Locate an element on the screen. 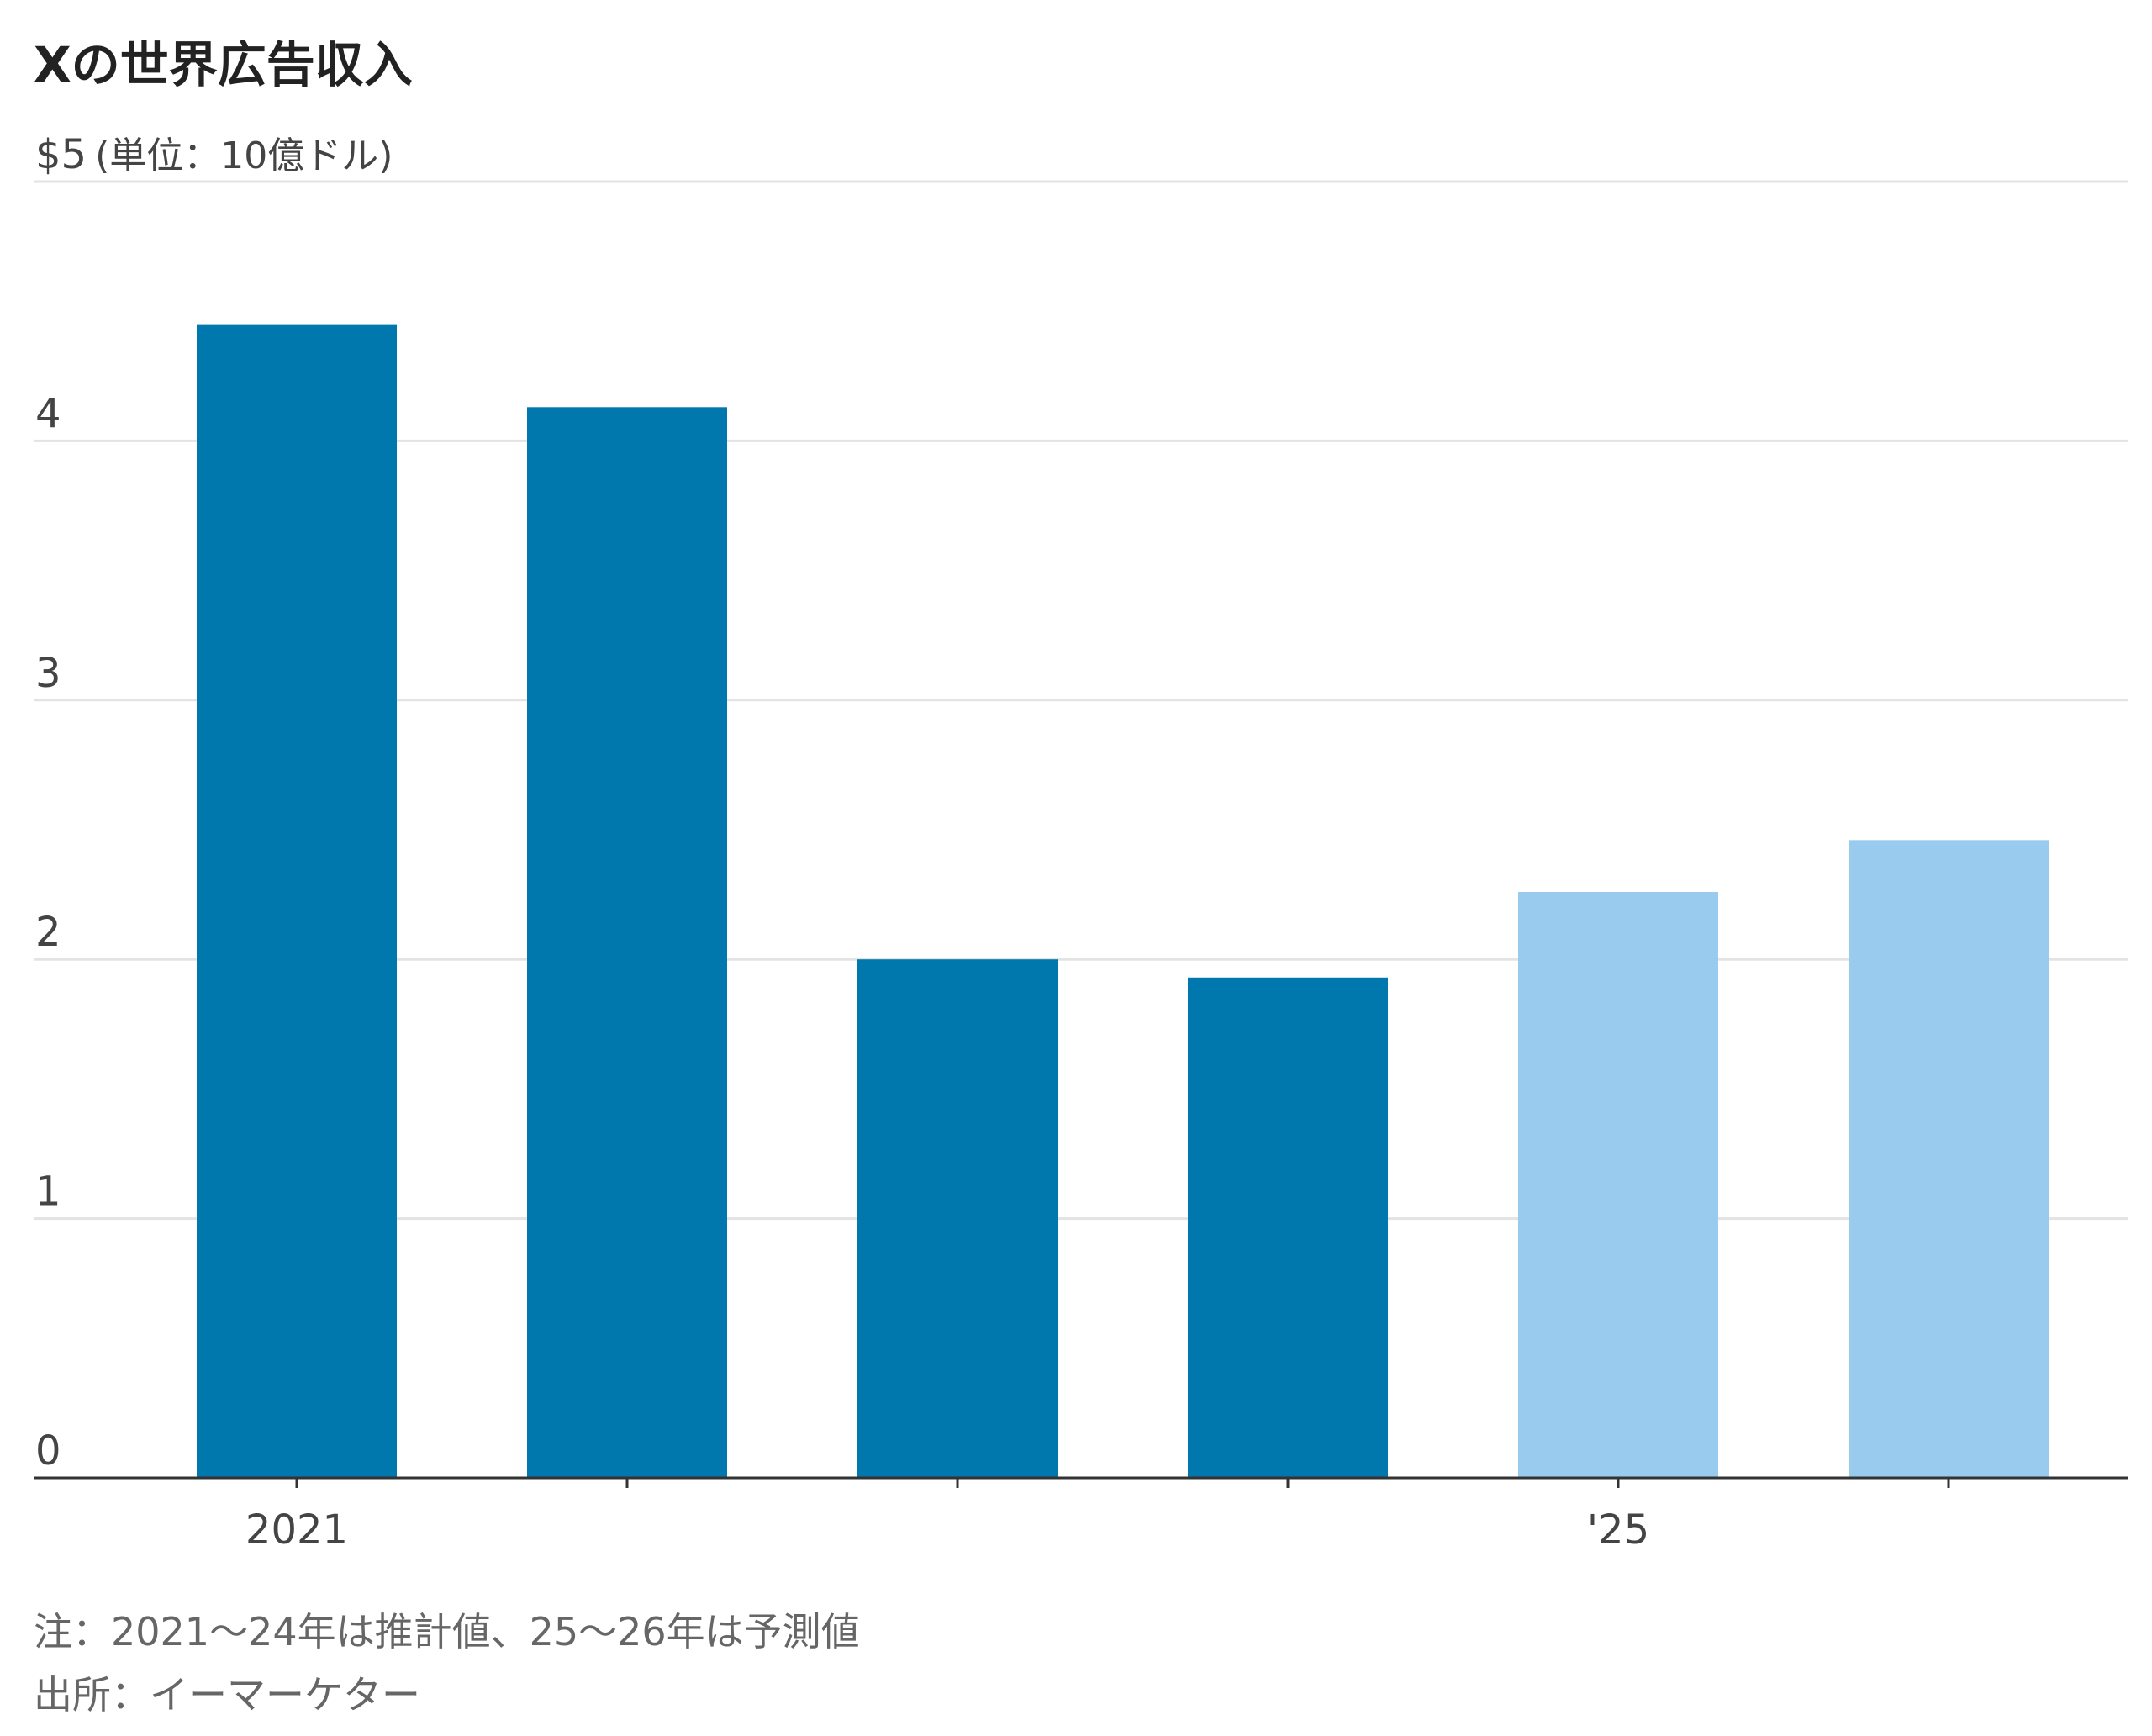  x-axis-tick-labels: 2021 '25 is located at coordinates (947, 1530).